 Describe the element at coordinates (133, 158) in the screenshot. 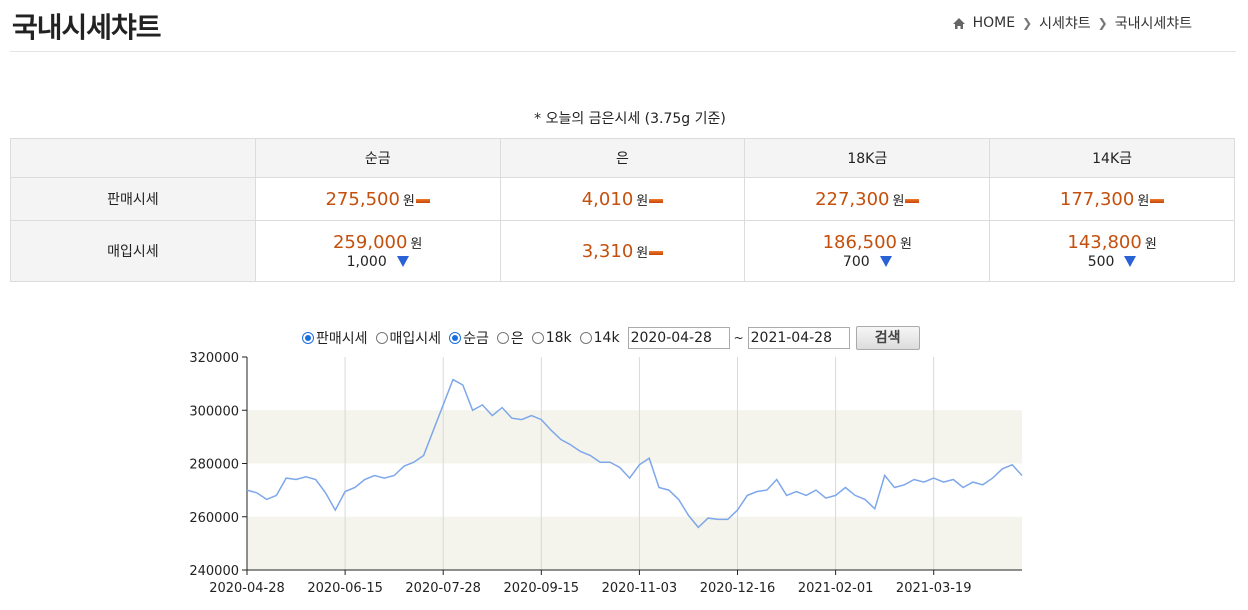

I see `corner-cell` at that location.